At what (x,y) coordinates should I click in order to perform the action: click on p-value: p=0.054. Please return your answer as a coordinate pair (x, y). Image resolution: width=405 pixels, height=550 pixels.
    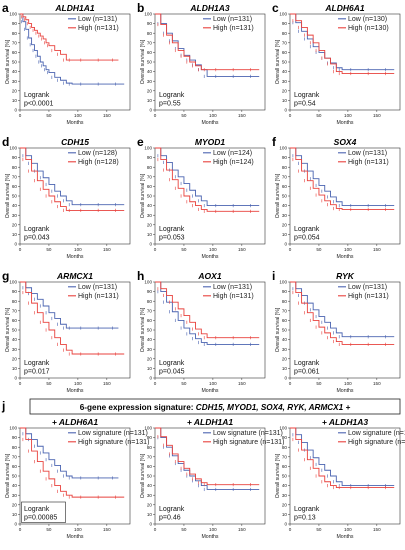
    Looking at the image, I should click on (307, 238).